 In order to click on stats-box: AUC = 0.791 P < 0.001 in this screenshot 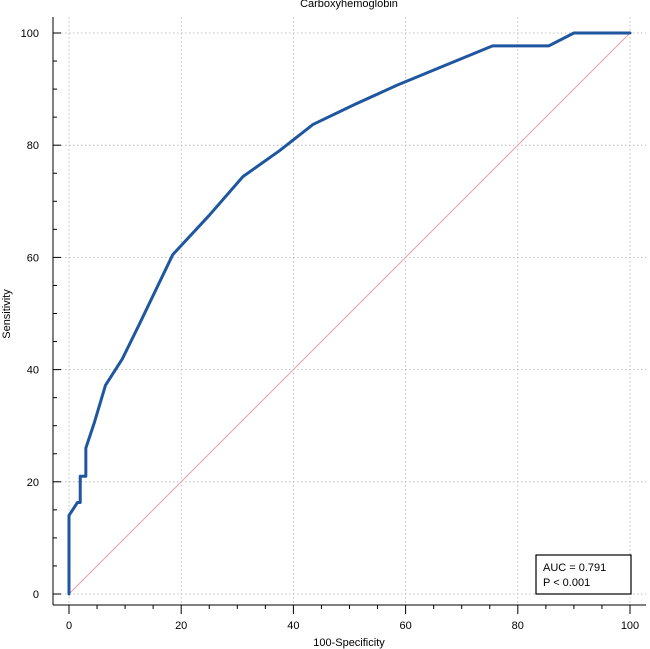, I will do `click(583, 574)`.